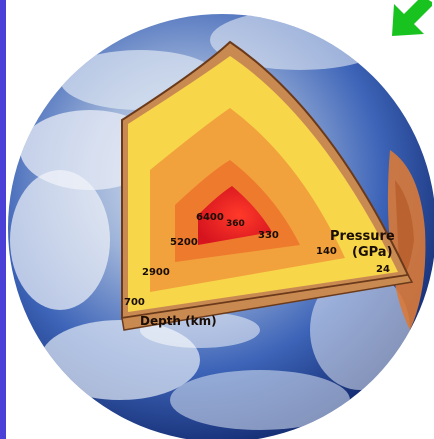 This screenshot has width=434, height=439. Describe the element at coordinates (3, 219) in the screenshot. I see `left-border` at that location.